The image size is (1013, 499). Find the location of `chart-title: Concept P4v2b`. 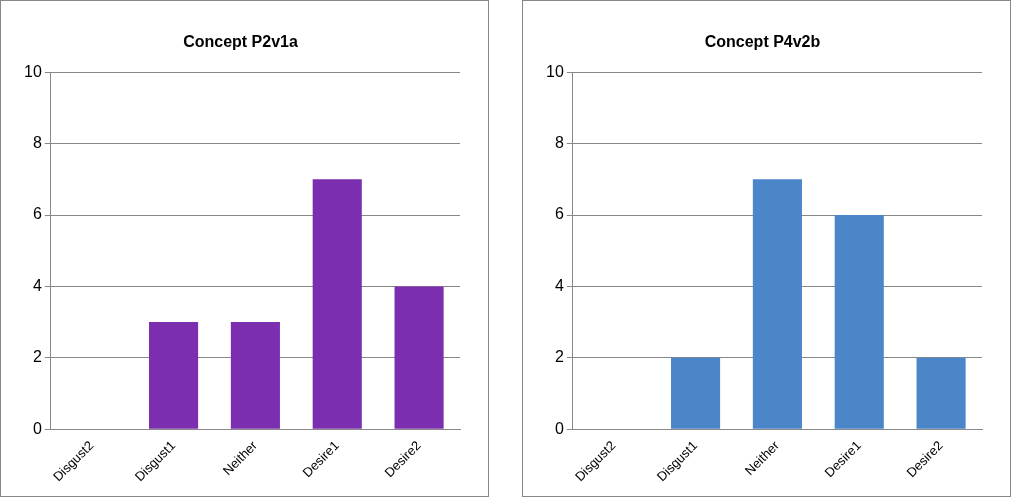

chart-title: Concept P4v2b is located at coordinates (762, 42).